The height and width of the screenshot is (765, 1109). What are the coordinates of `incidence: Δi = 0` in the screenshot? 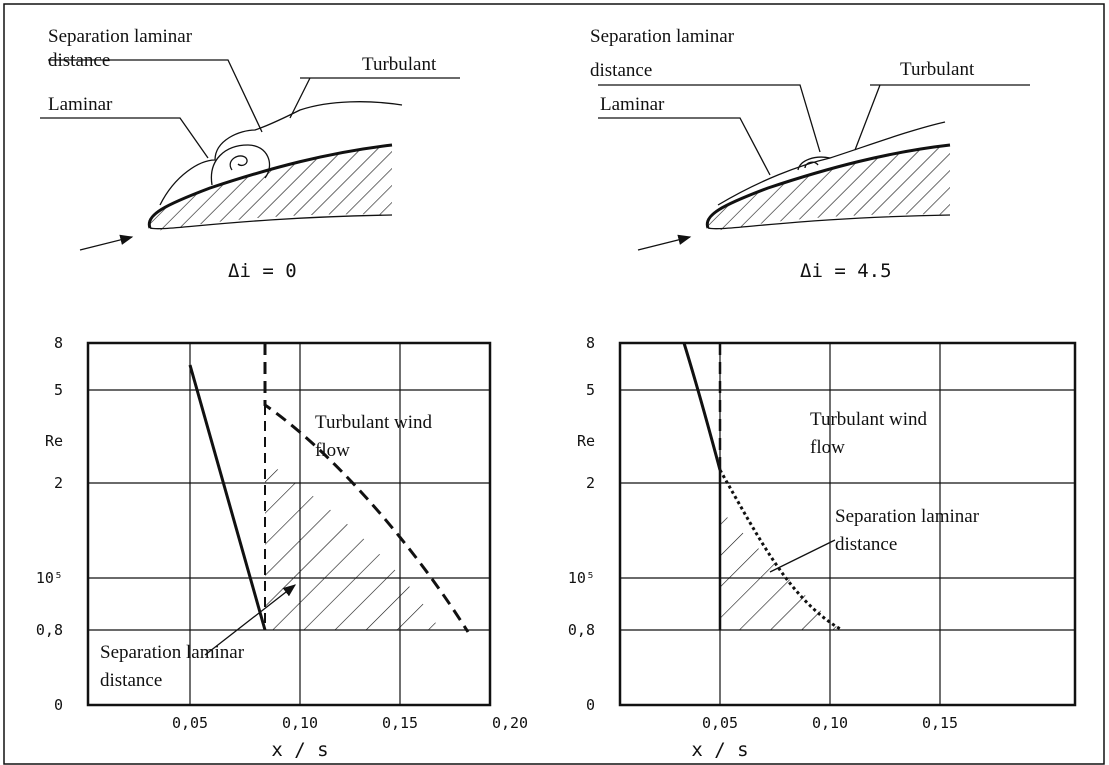 It's located at (262, 271).